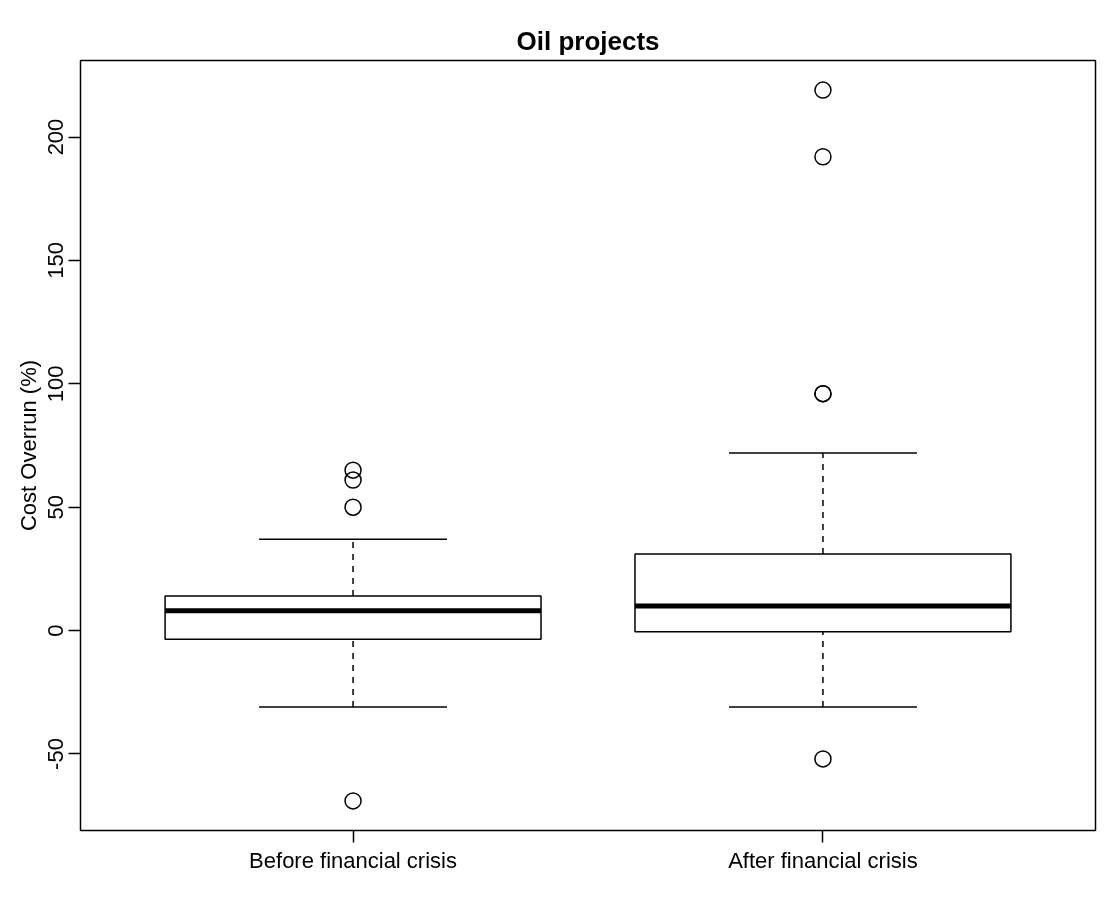 The width and height of the screenshot is (1106, 900). Describe the element at coordinates (56, 260) in the screenshot. I see `y-tick-label: 150` at that location.